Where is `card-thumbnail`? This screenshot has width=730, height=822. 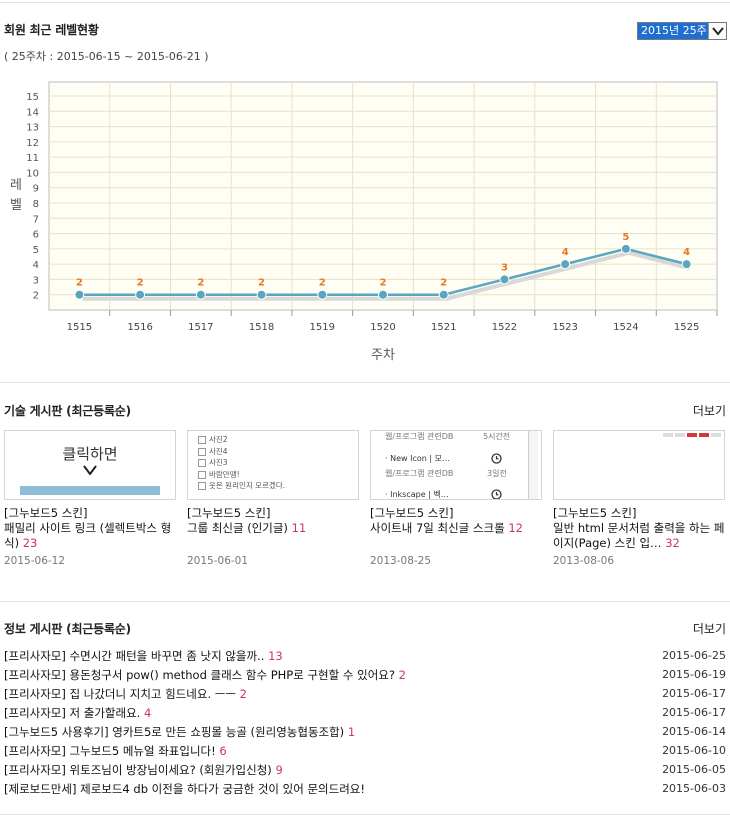 card-thumbnail is located at coordinates (639, 465).